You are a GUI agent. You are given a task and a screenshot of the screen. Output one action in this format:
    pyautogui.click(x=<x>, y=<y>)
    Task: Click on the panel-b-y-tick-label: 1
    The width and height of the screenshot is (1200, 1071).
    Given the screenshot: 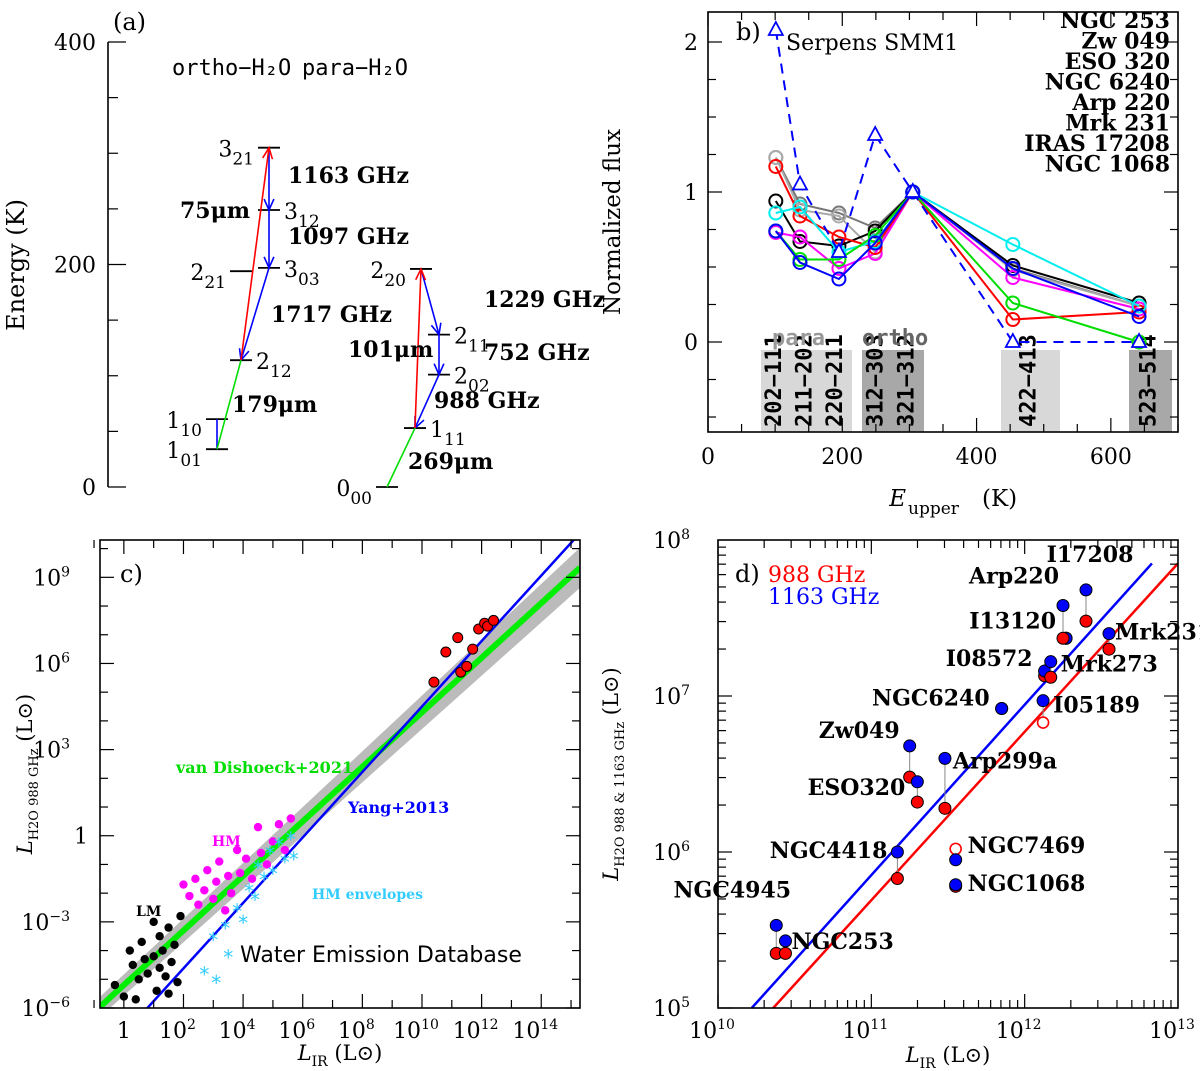 What is the action you would take?
    pyautogui.click(x=691, y=193)
    